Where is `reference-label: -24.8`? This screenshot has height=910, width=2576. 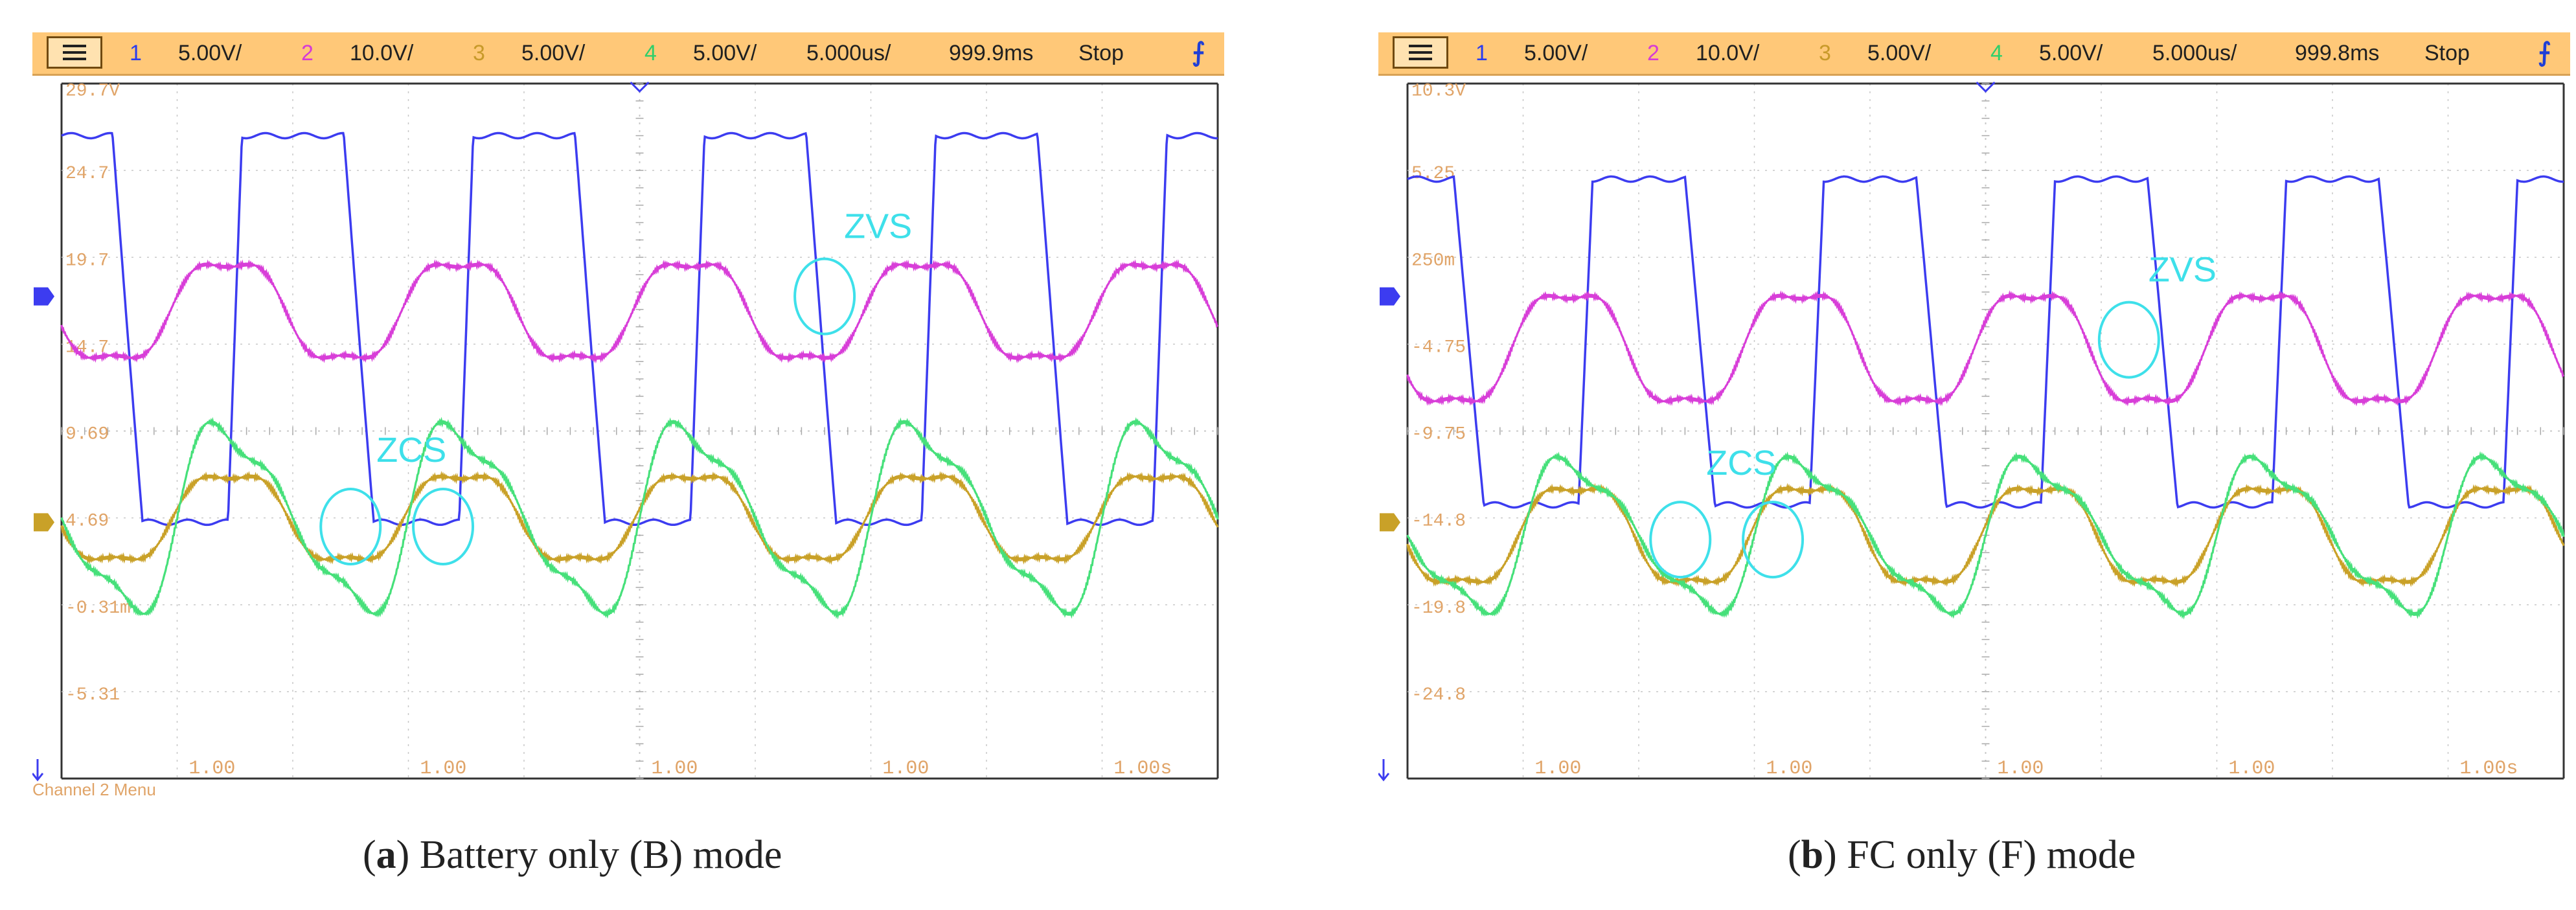 reference-label: -24.8 is located at coordinates (1438, 695).